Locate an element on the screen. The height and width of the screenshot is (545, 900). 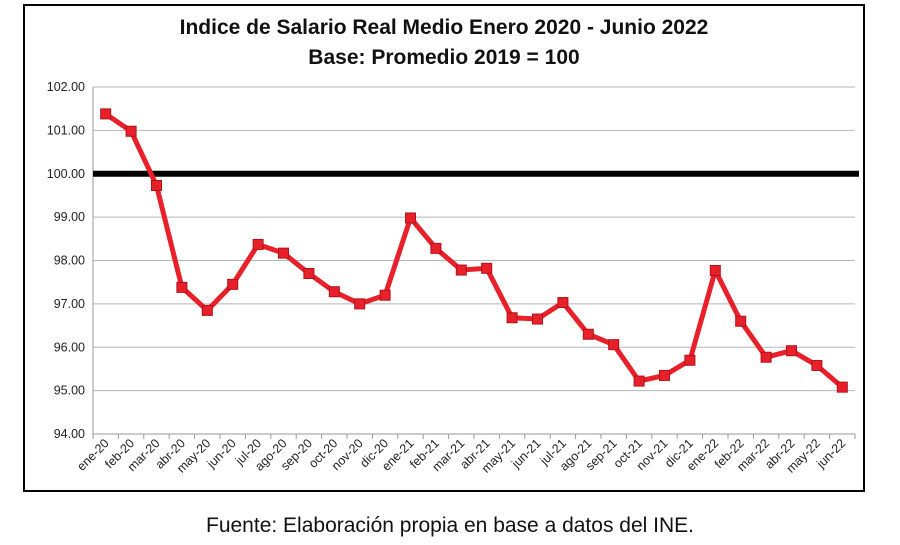
y-tick-label: 101.00 is located at coordinates (66, 130).